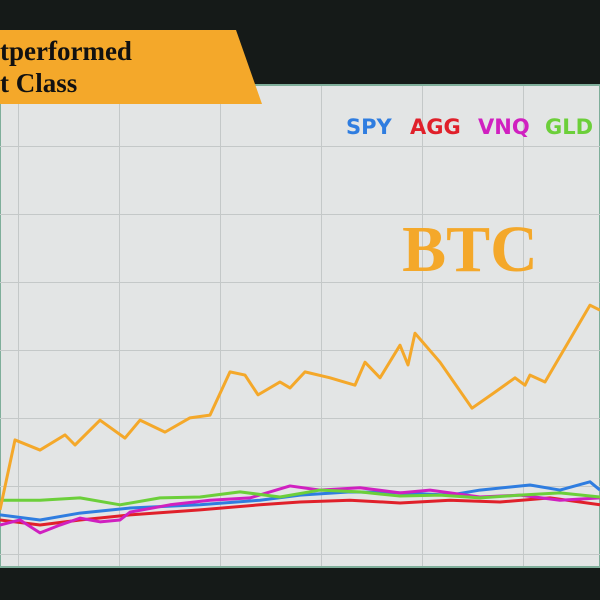 The height and width of the screenshot is (600, 600). What do you see at coordinates (569, 127) in the screenshot?
I see `legend-entry: GLD` at bounding box center [569, 127].